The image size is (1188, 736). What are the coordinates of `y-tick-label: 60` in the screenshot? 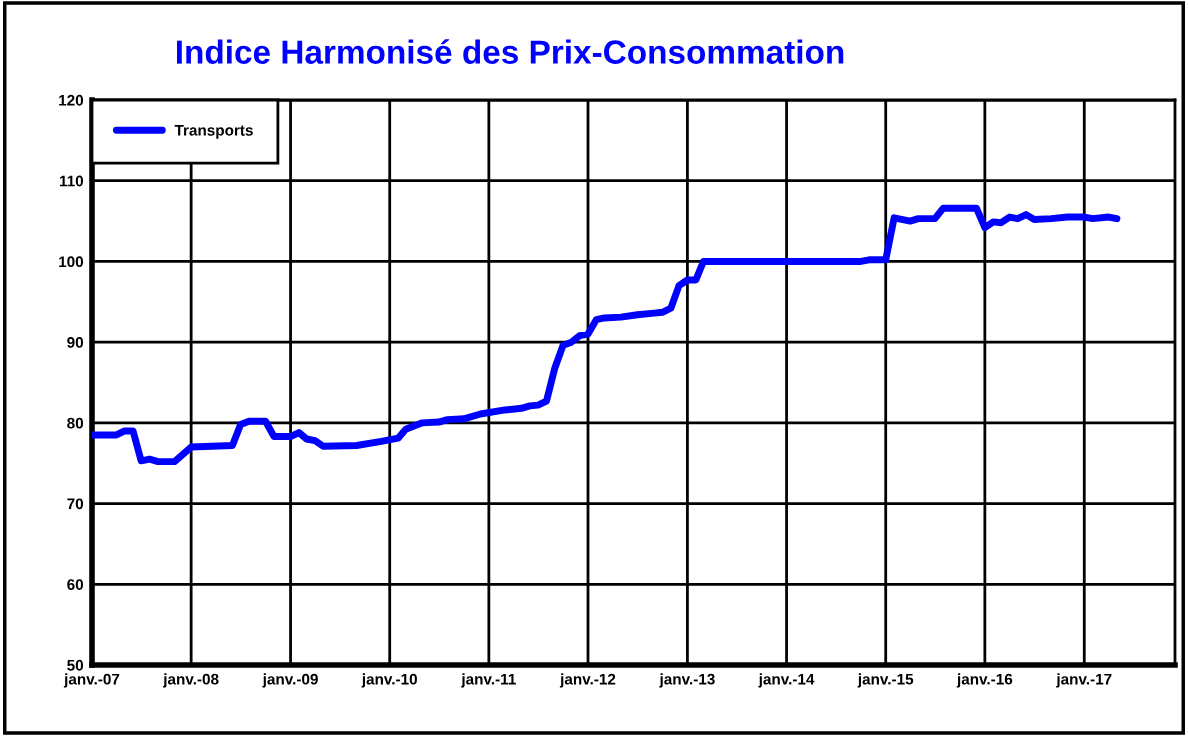 It's located at (75, 584).